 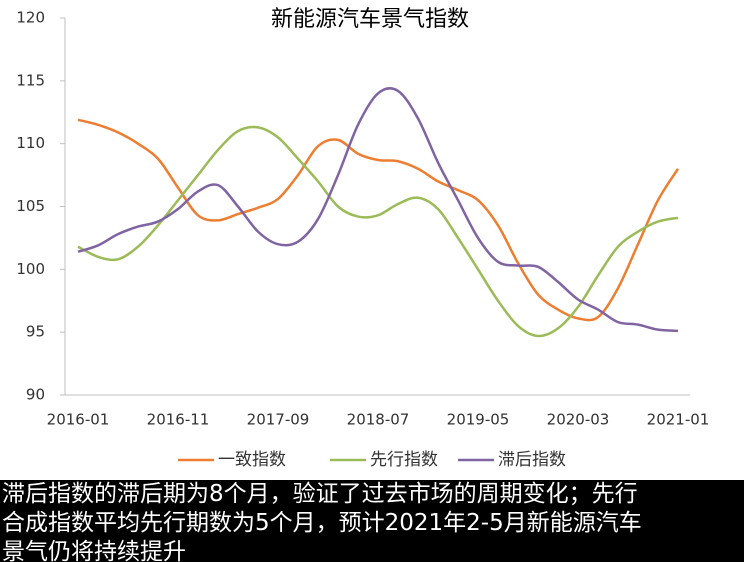 I want to click on y-tick-label: 105, so click(x=30, y=206).